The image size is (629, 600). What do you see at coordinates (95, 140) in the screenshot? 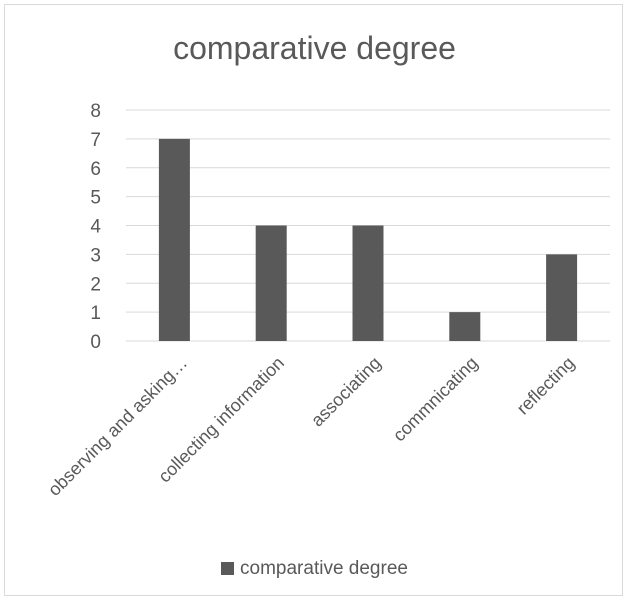
I see `y-tick-label: 7` at bounding box center [95, 140].